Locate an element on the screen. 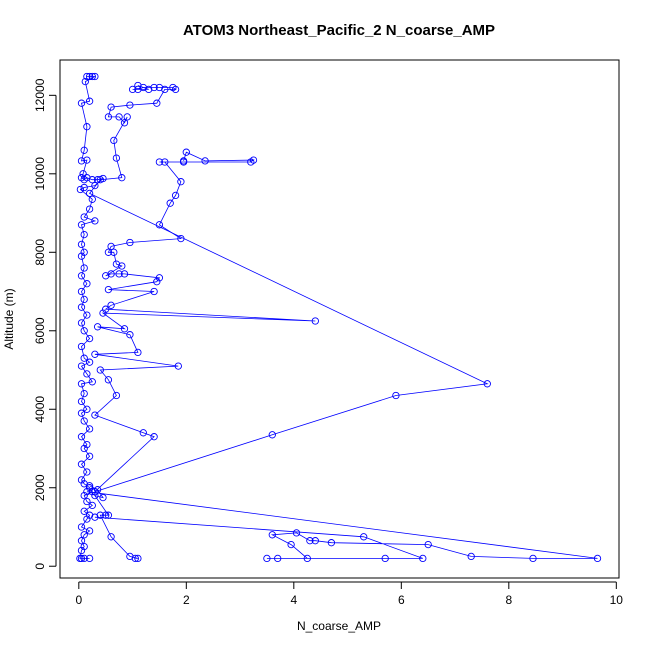  x-tick-label: 4 is located at coordinates (293, 600).